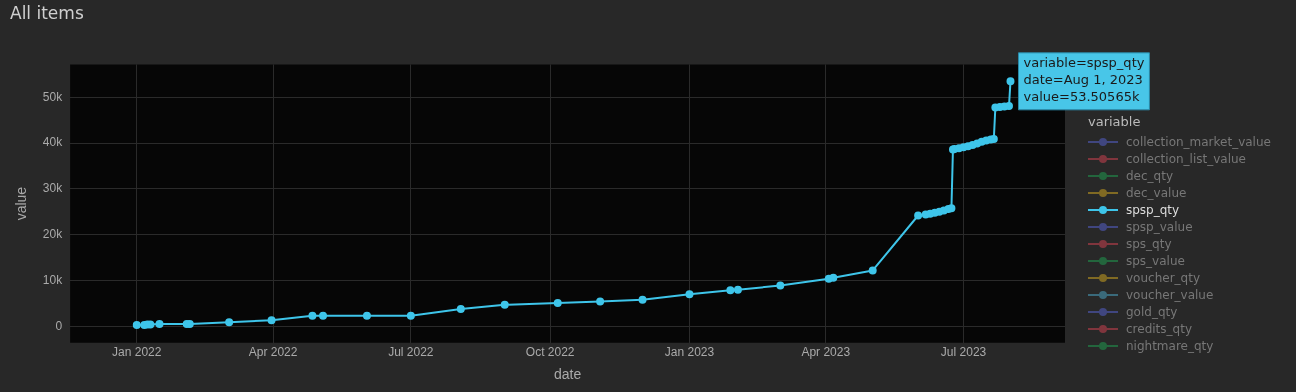 Image resolution: width=1296 pixels, height=392 pixels. I want to click on legend-label: nightmare_qty, so click(1170, 345).